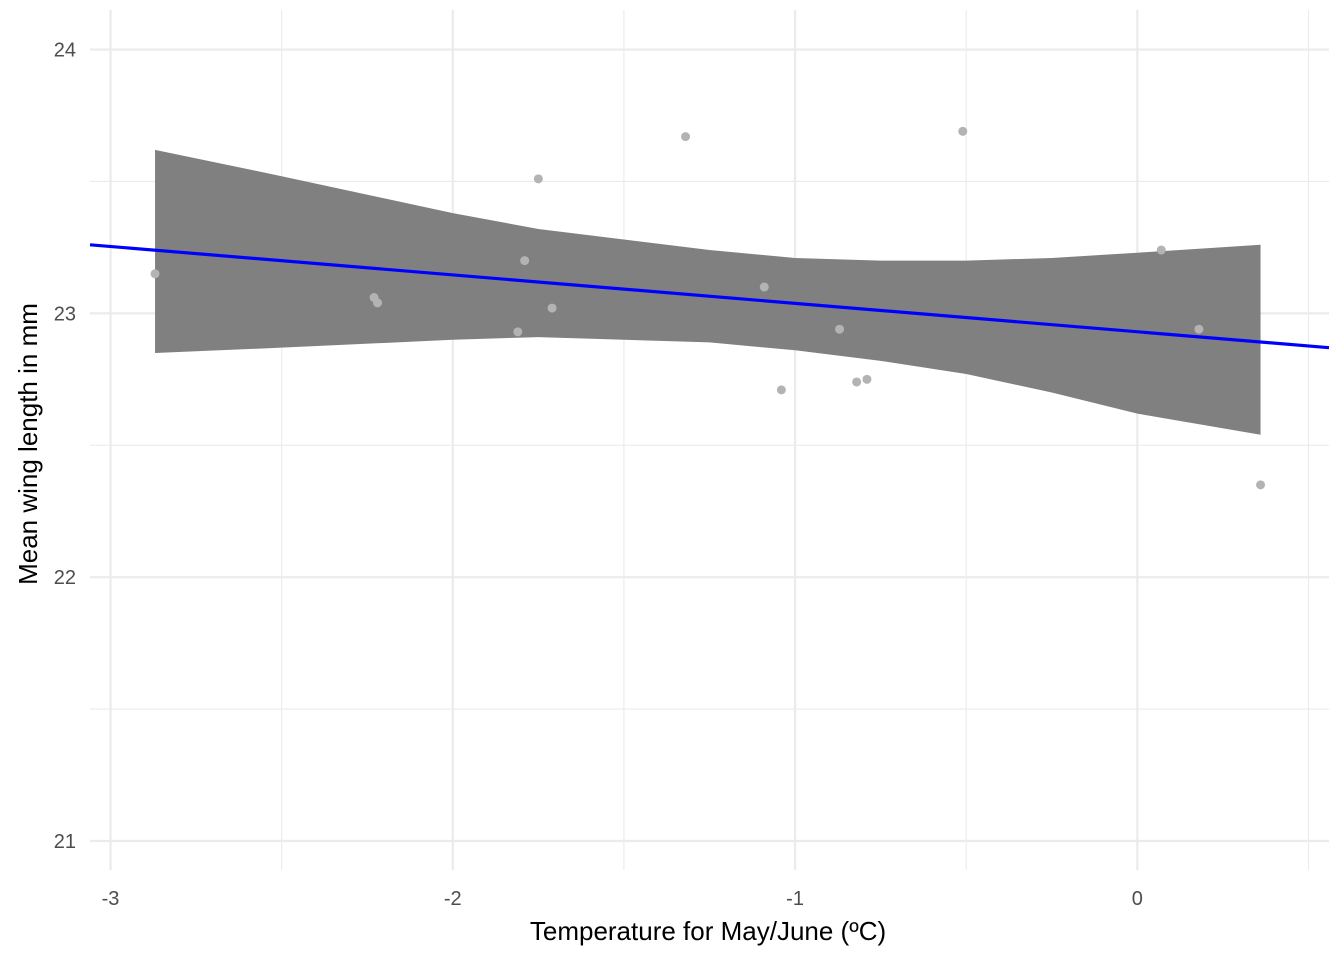 Image resolution: width=1344 pixels, height=960 pixels. What do you see at coordinates (65, 51) in the screenshot?
I see `y-tick-label: 24` at bounding box center [65, 51].